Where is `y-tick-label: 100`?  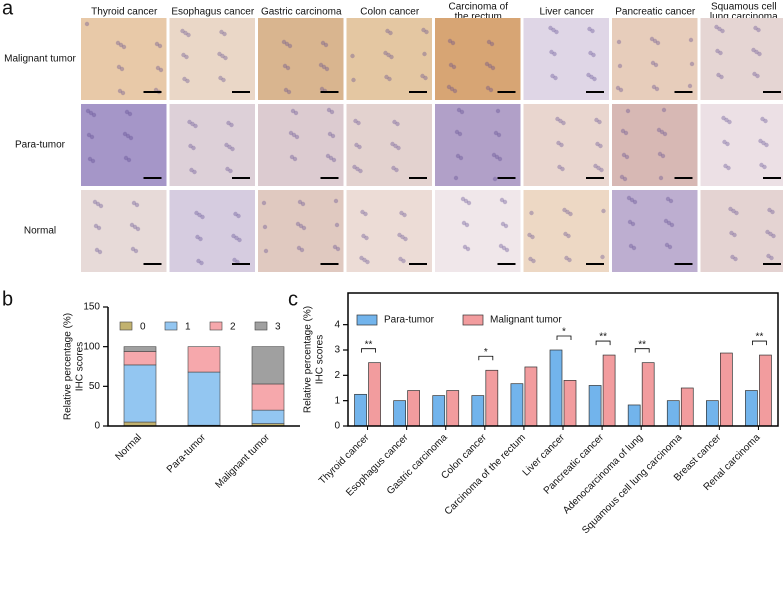
y-tick-label: 100 is located at coordinates (91, 346).